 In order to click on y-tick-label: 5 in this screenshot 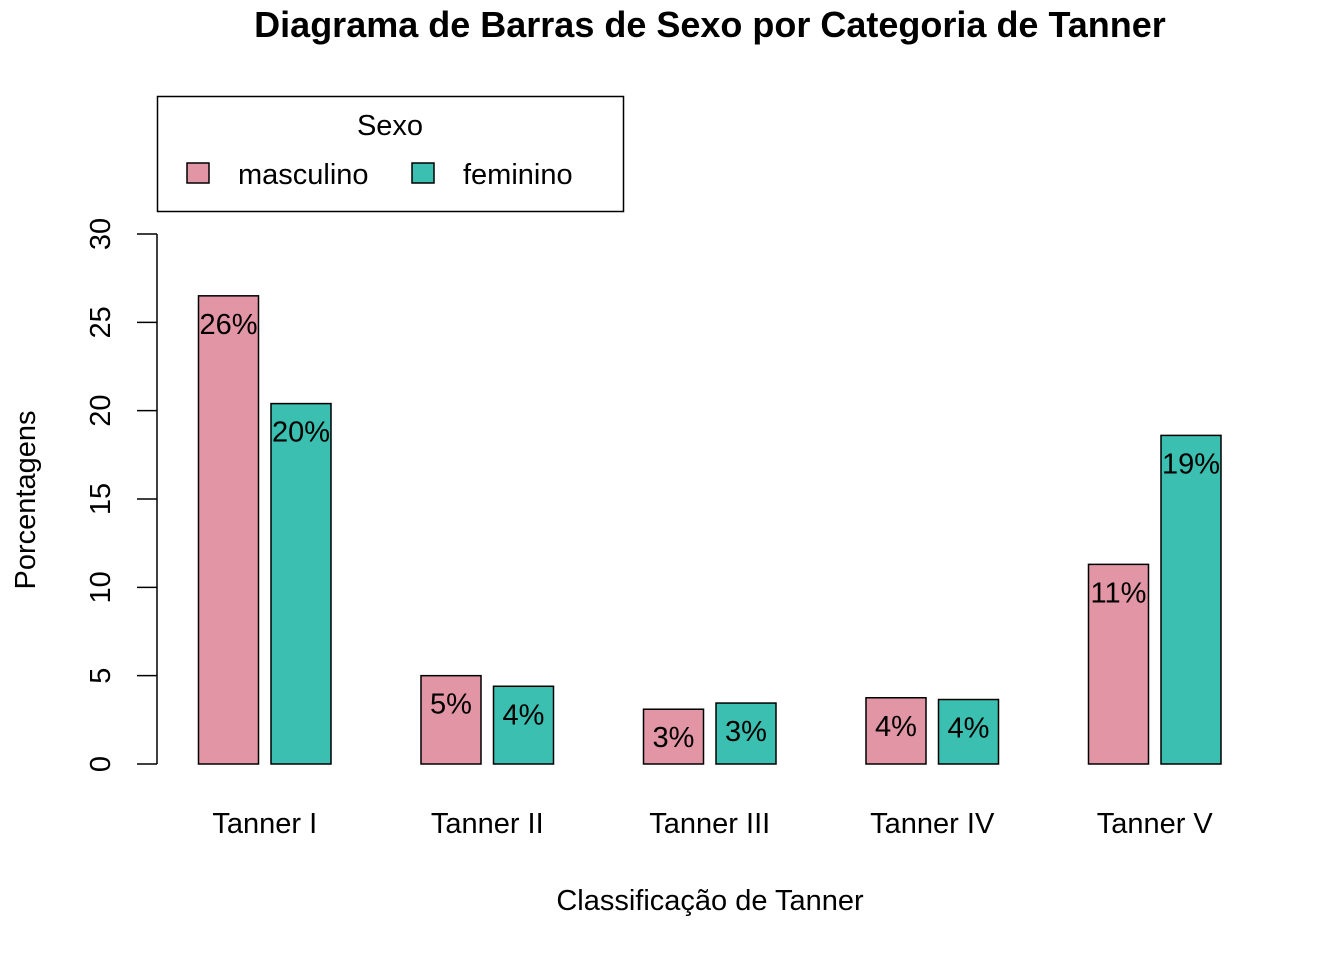, I will do `click(101, 676)`.